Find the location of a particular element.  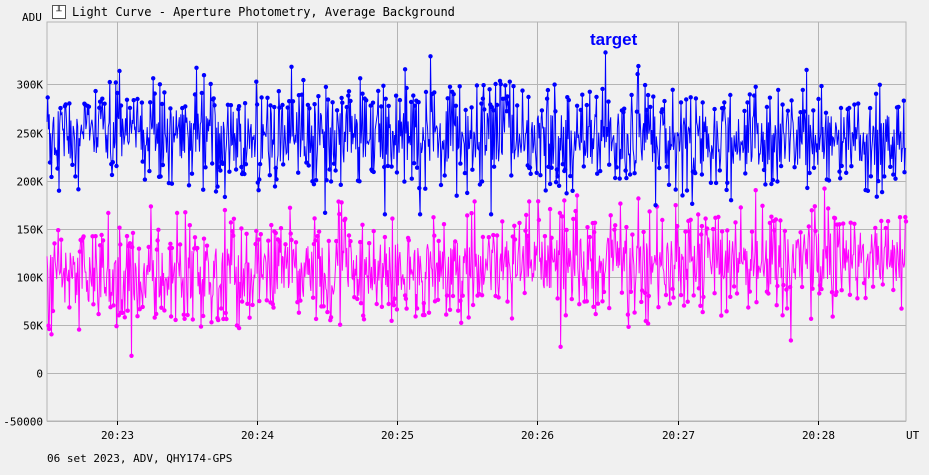

y-tick-label: 300K is located at coordinates (30, 85).